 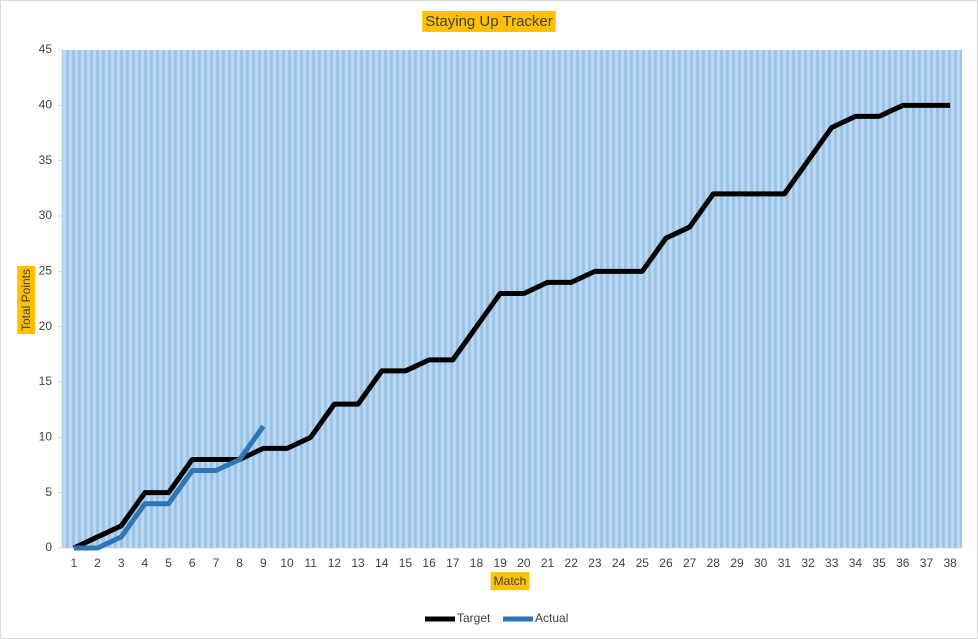 I want to click on x-tick-label: 9, so click(x=263, y=563).